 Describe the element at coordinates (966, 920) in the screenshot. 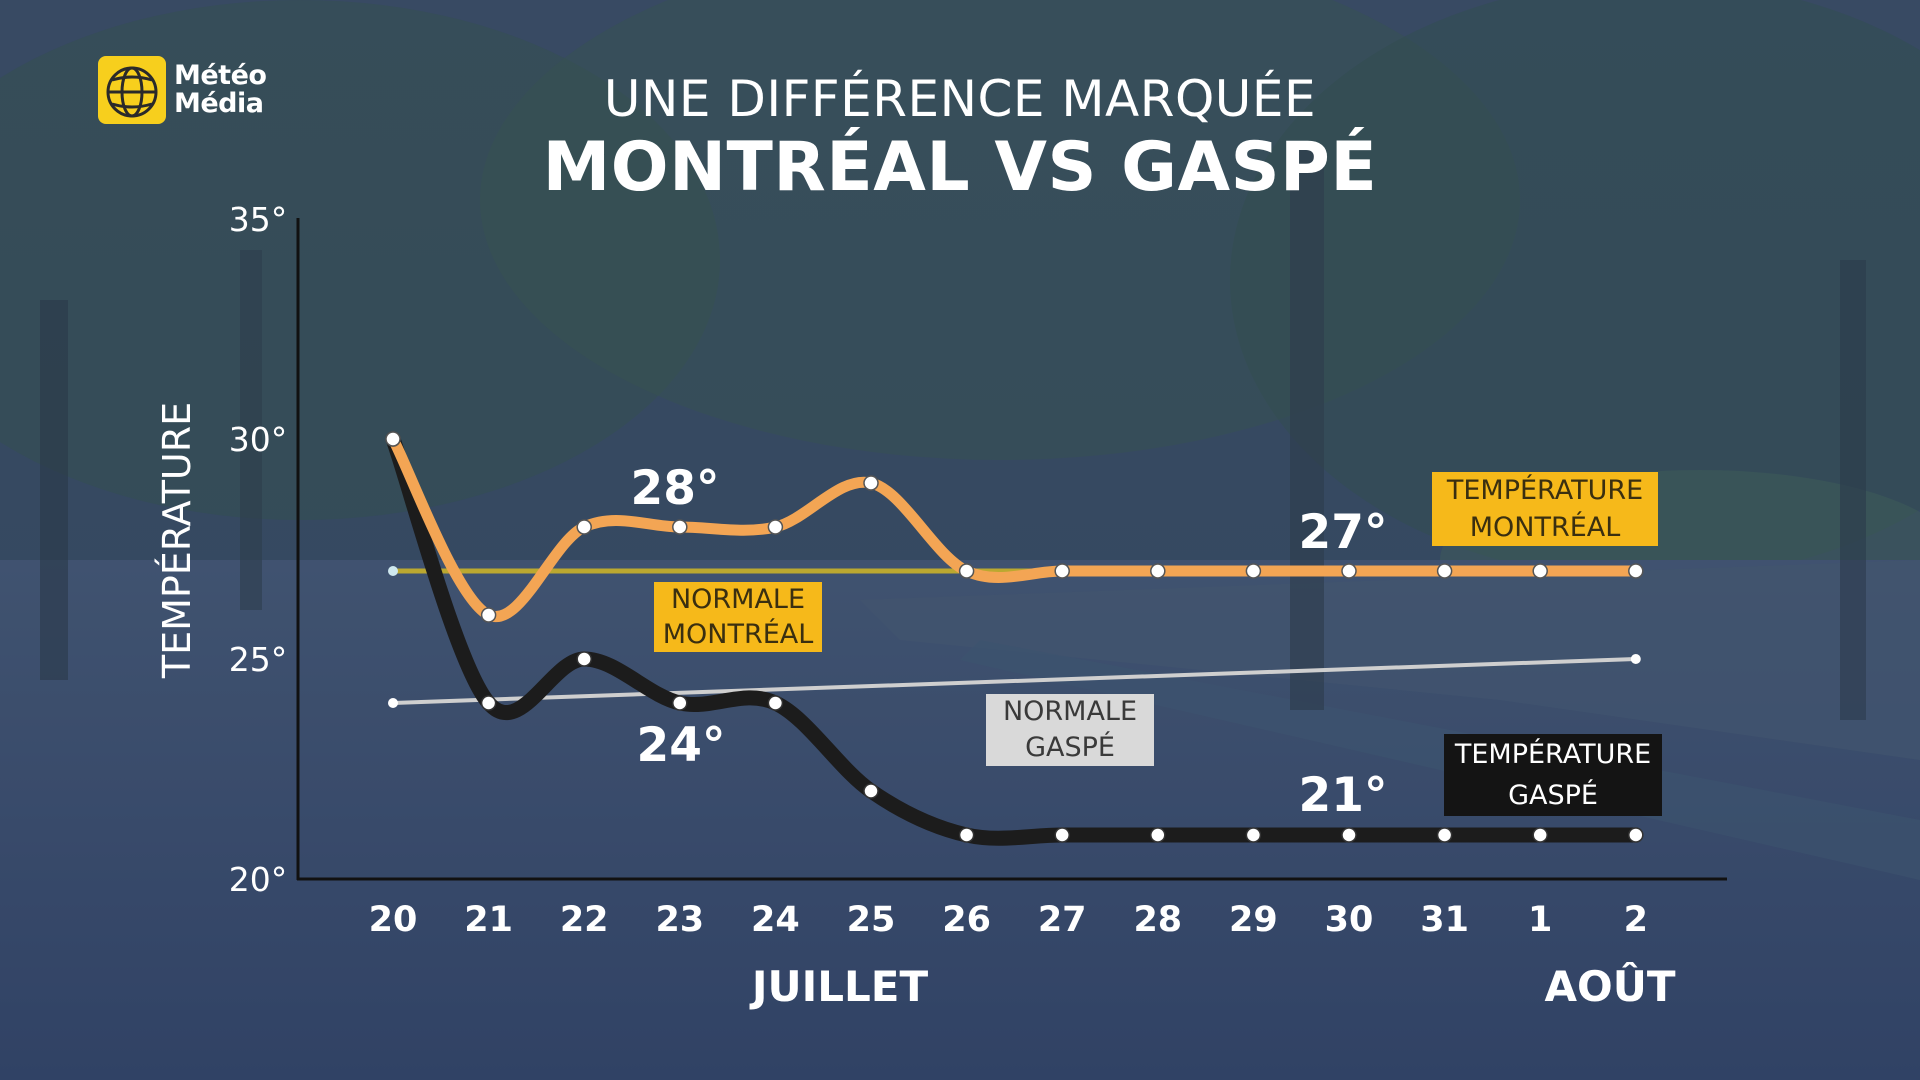

I see `x-tick-label: 26` at that location.